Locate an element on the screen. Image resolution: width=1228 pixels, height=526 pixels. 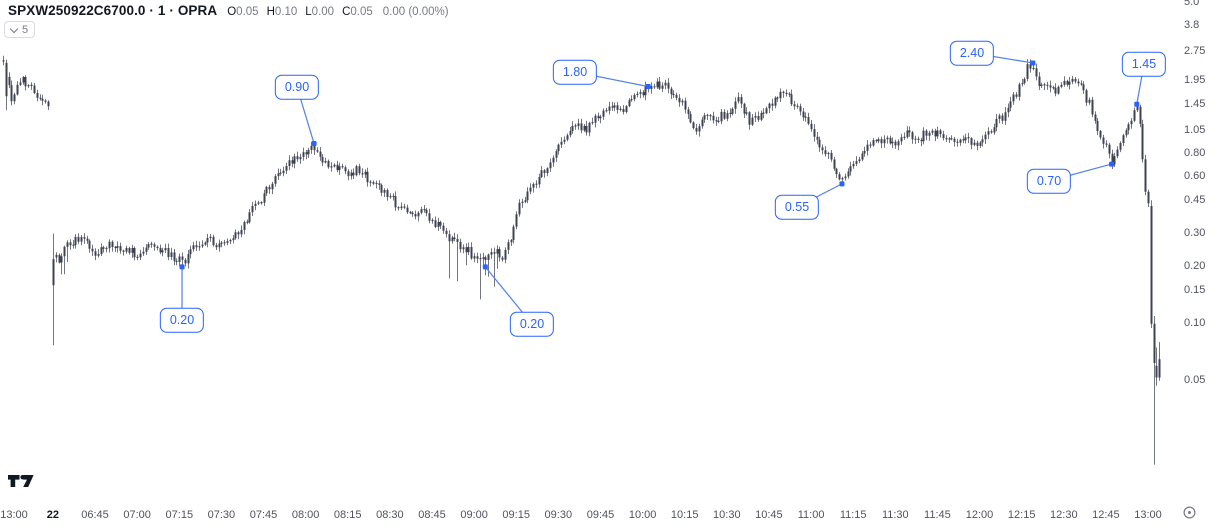
time-axis-label: 07:45 is located at coordinates (263, 515).